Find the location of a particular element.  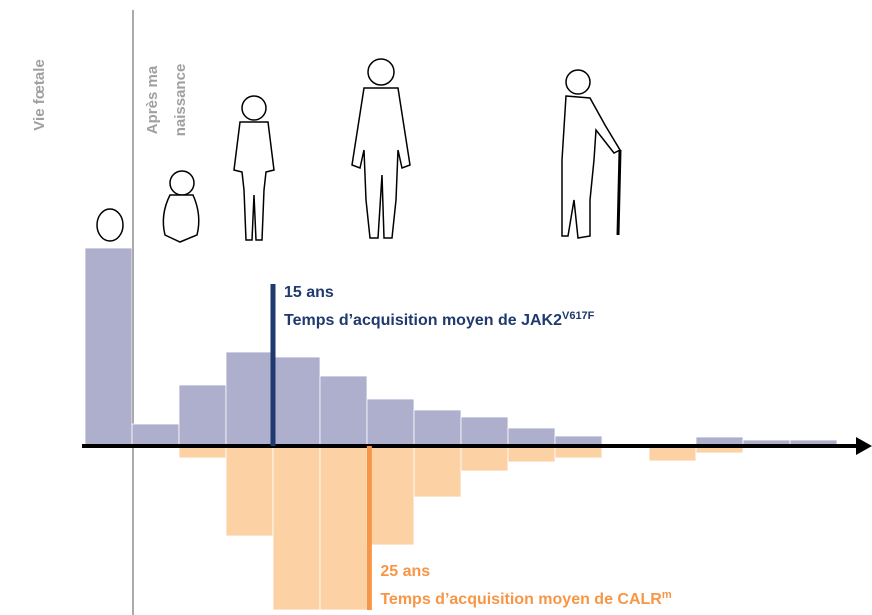

axis-arrow is located at coordinates (864, 446).